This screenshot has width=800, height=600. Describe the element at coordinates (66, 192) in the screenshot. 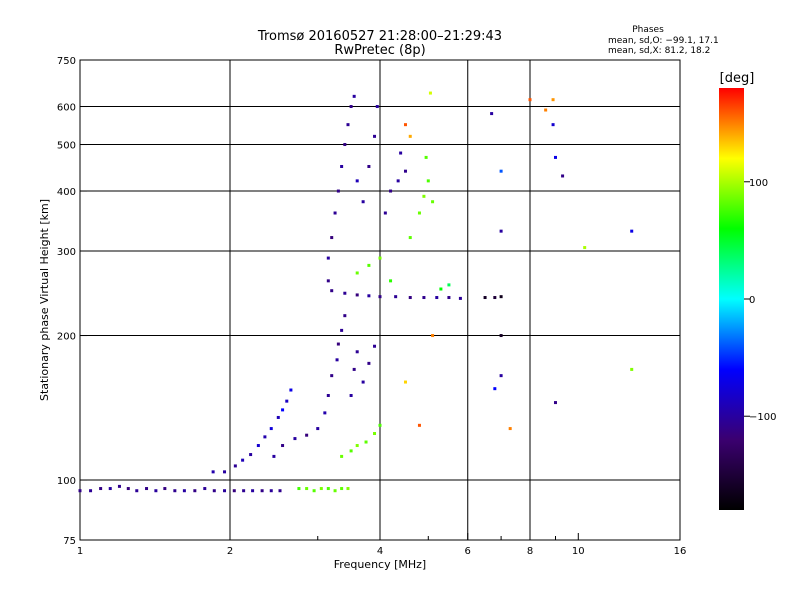

I see `y-tick-label: 400` at that location.